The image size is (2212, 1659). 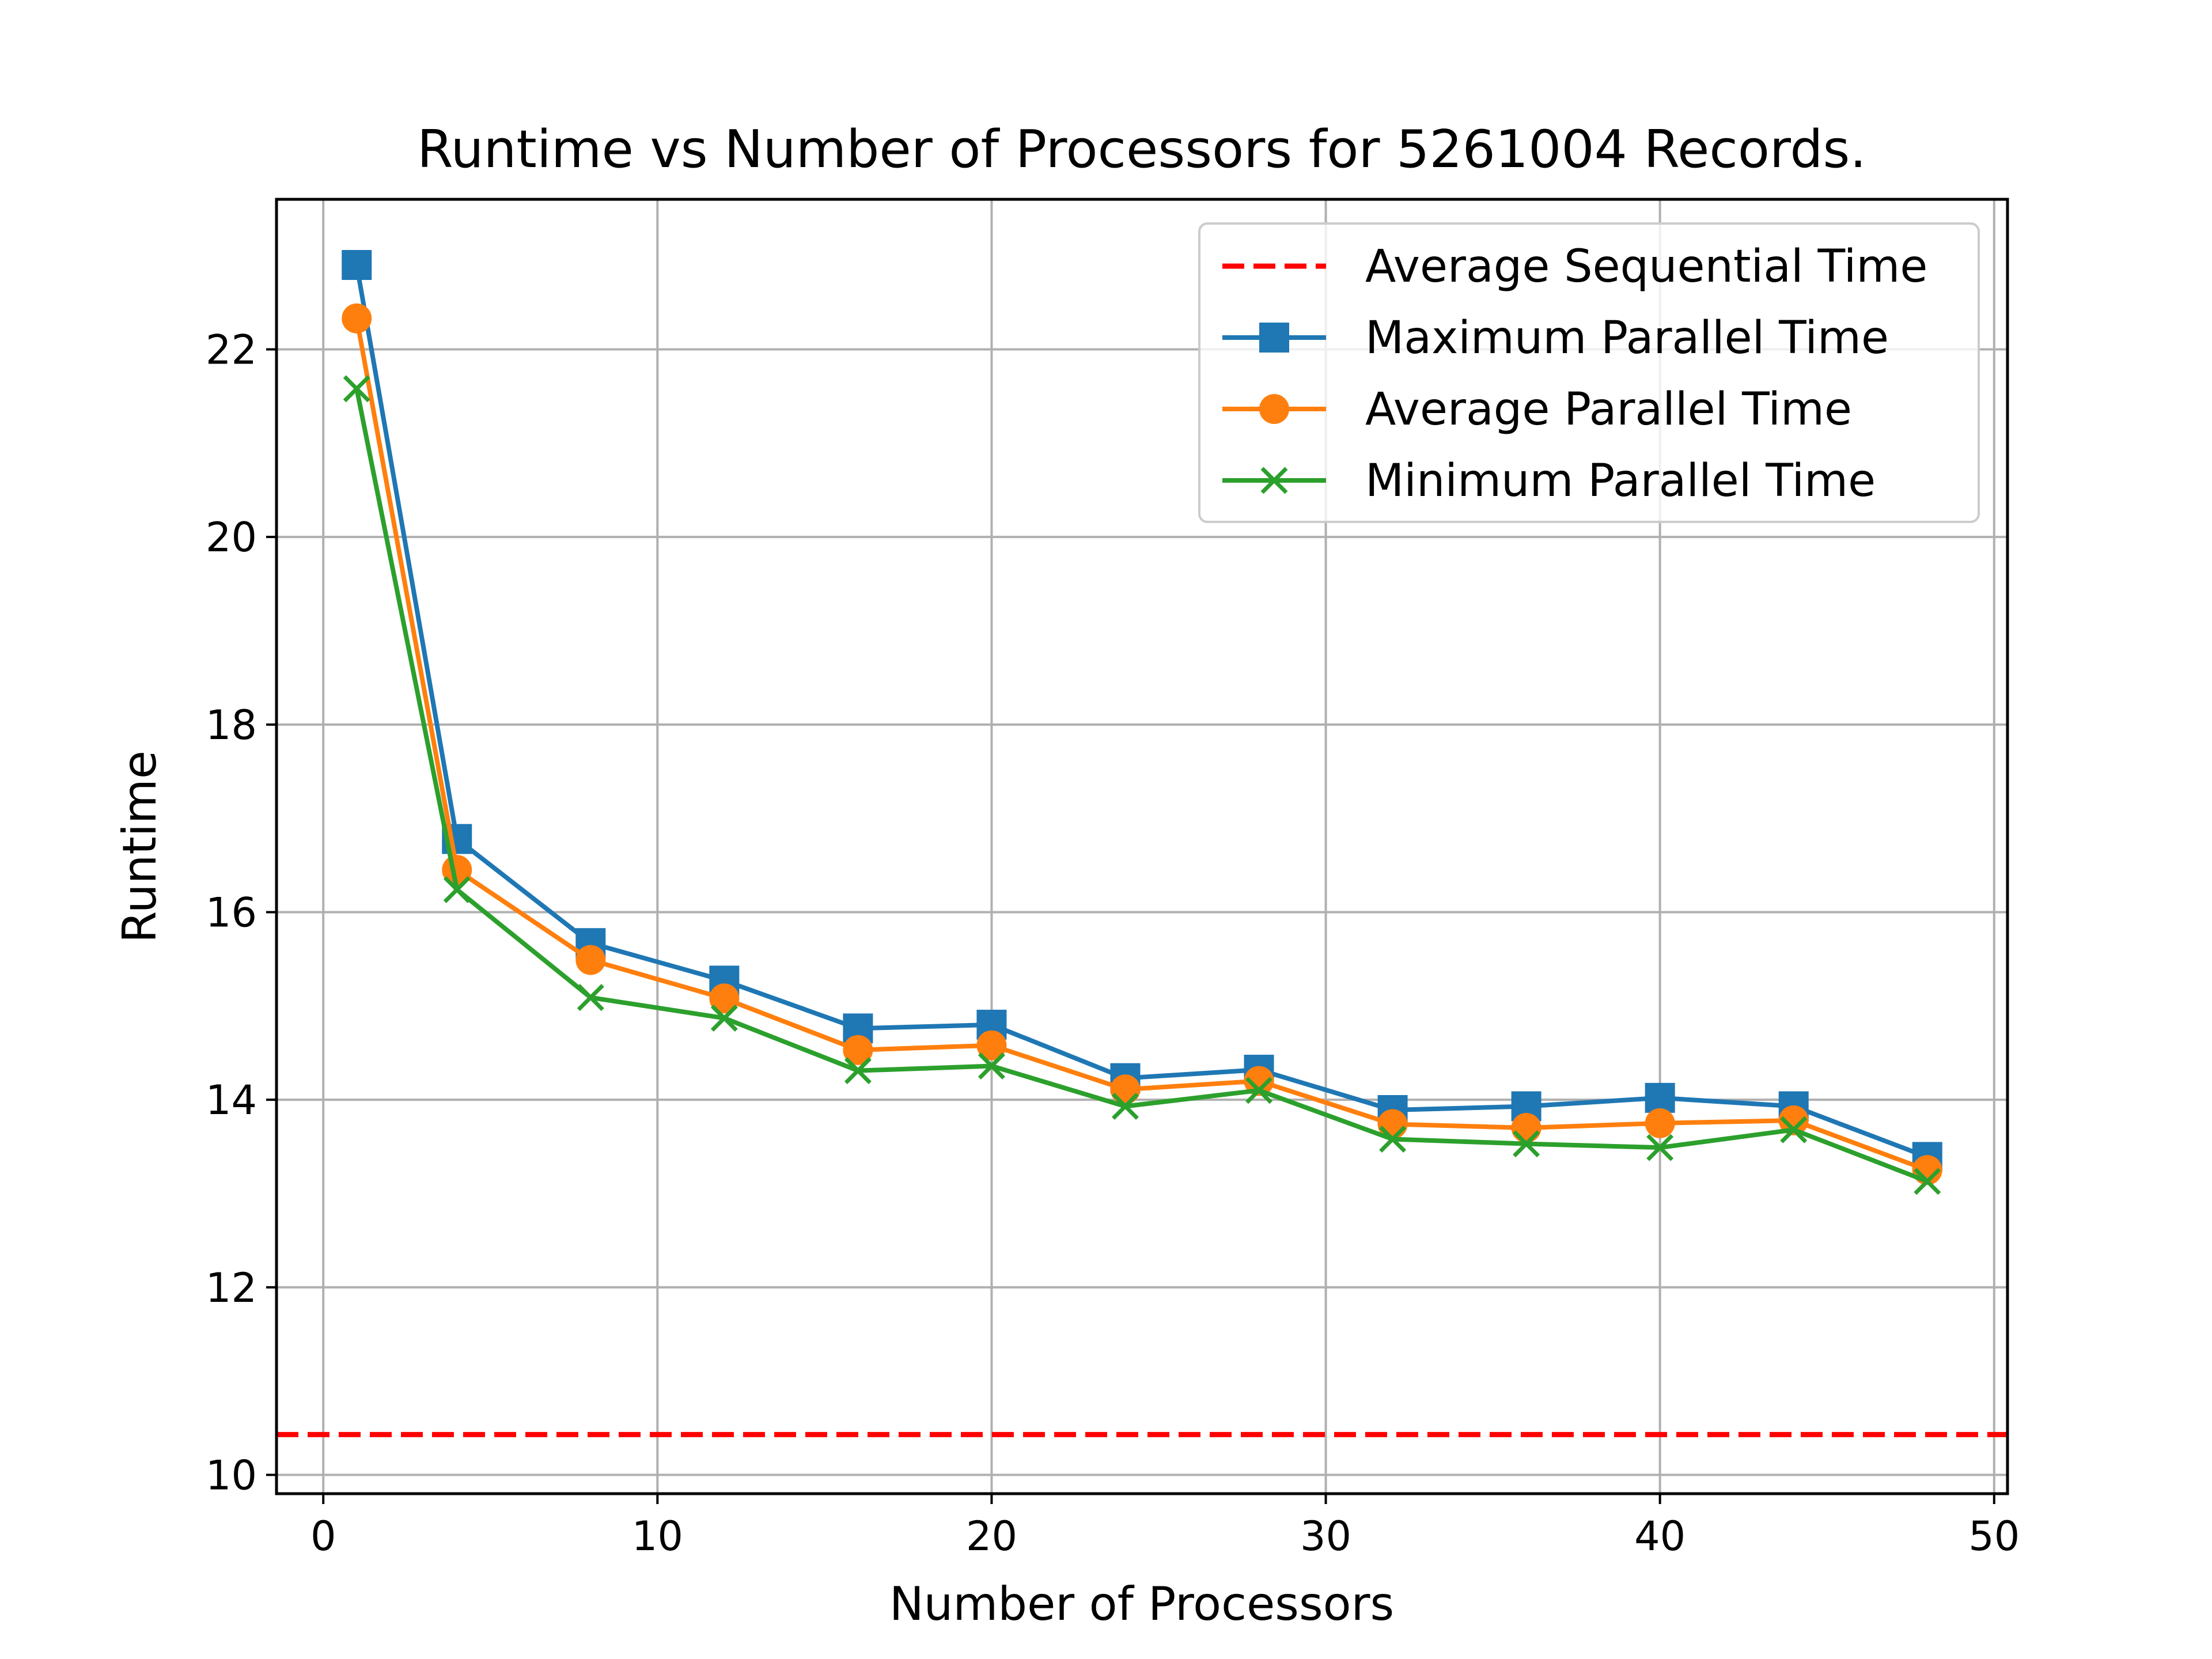 I want to click on y-tick-label: 10, so click(x=231, y=1475).